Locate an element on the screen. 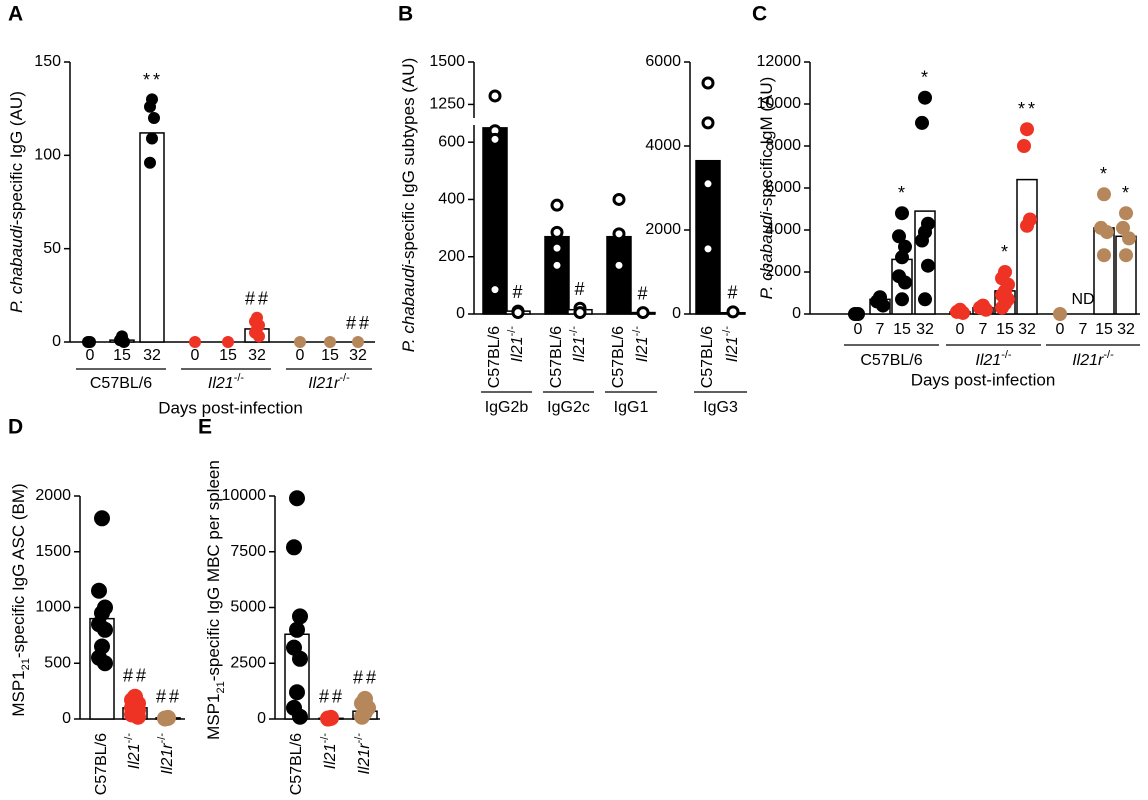 Image resolution: width=1148 pixels, height=800 pixels. panel-label: D is located at coordinates (15, 427).